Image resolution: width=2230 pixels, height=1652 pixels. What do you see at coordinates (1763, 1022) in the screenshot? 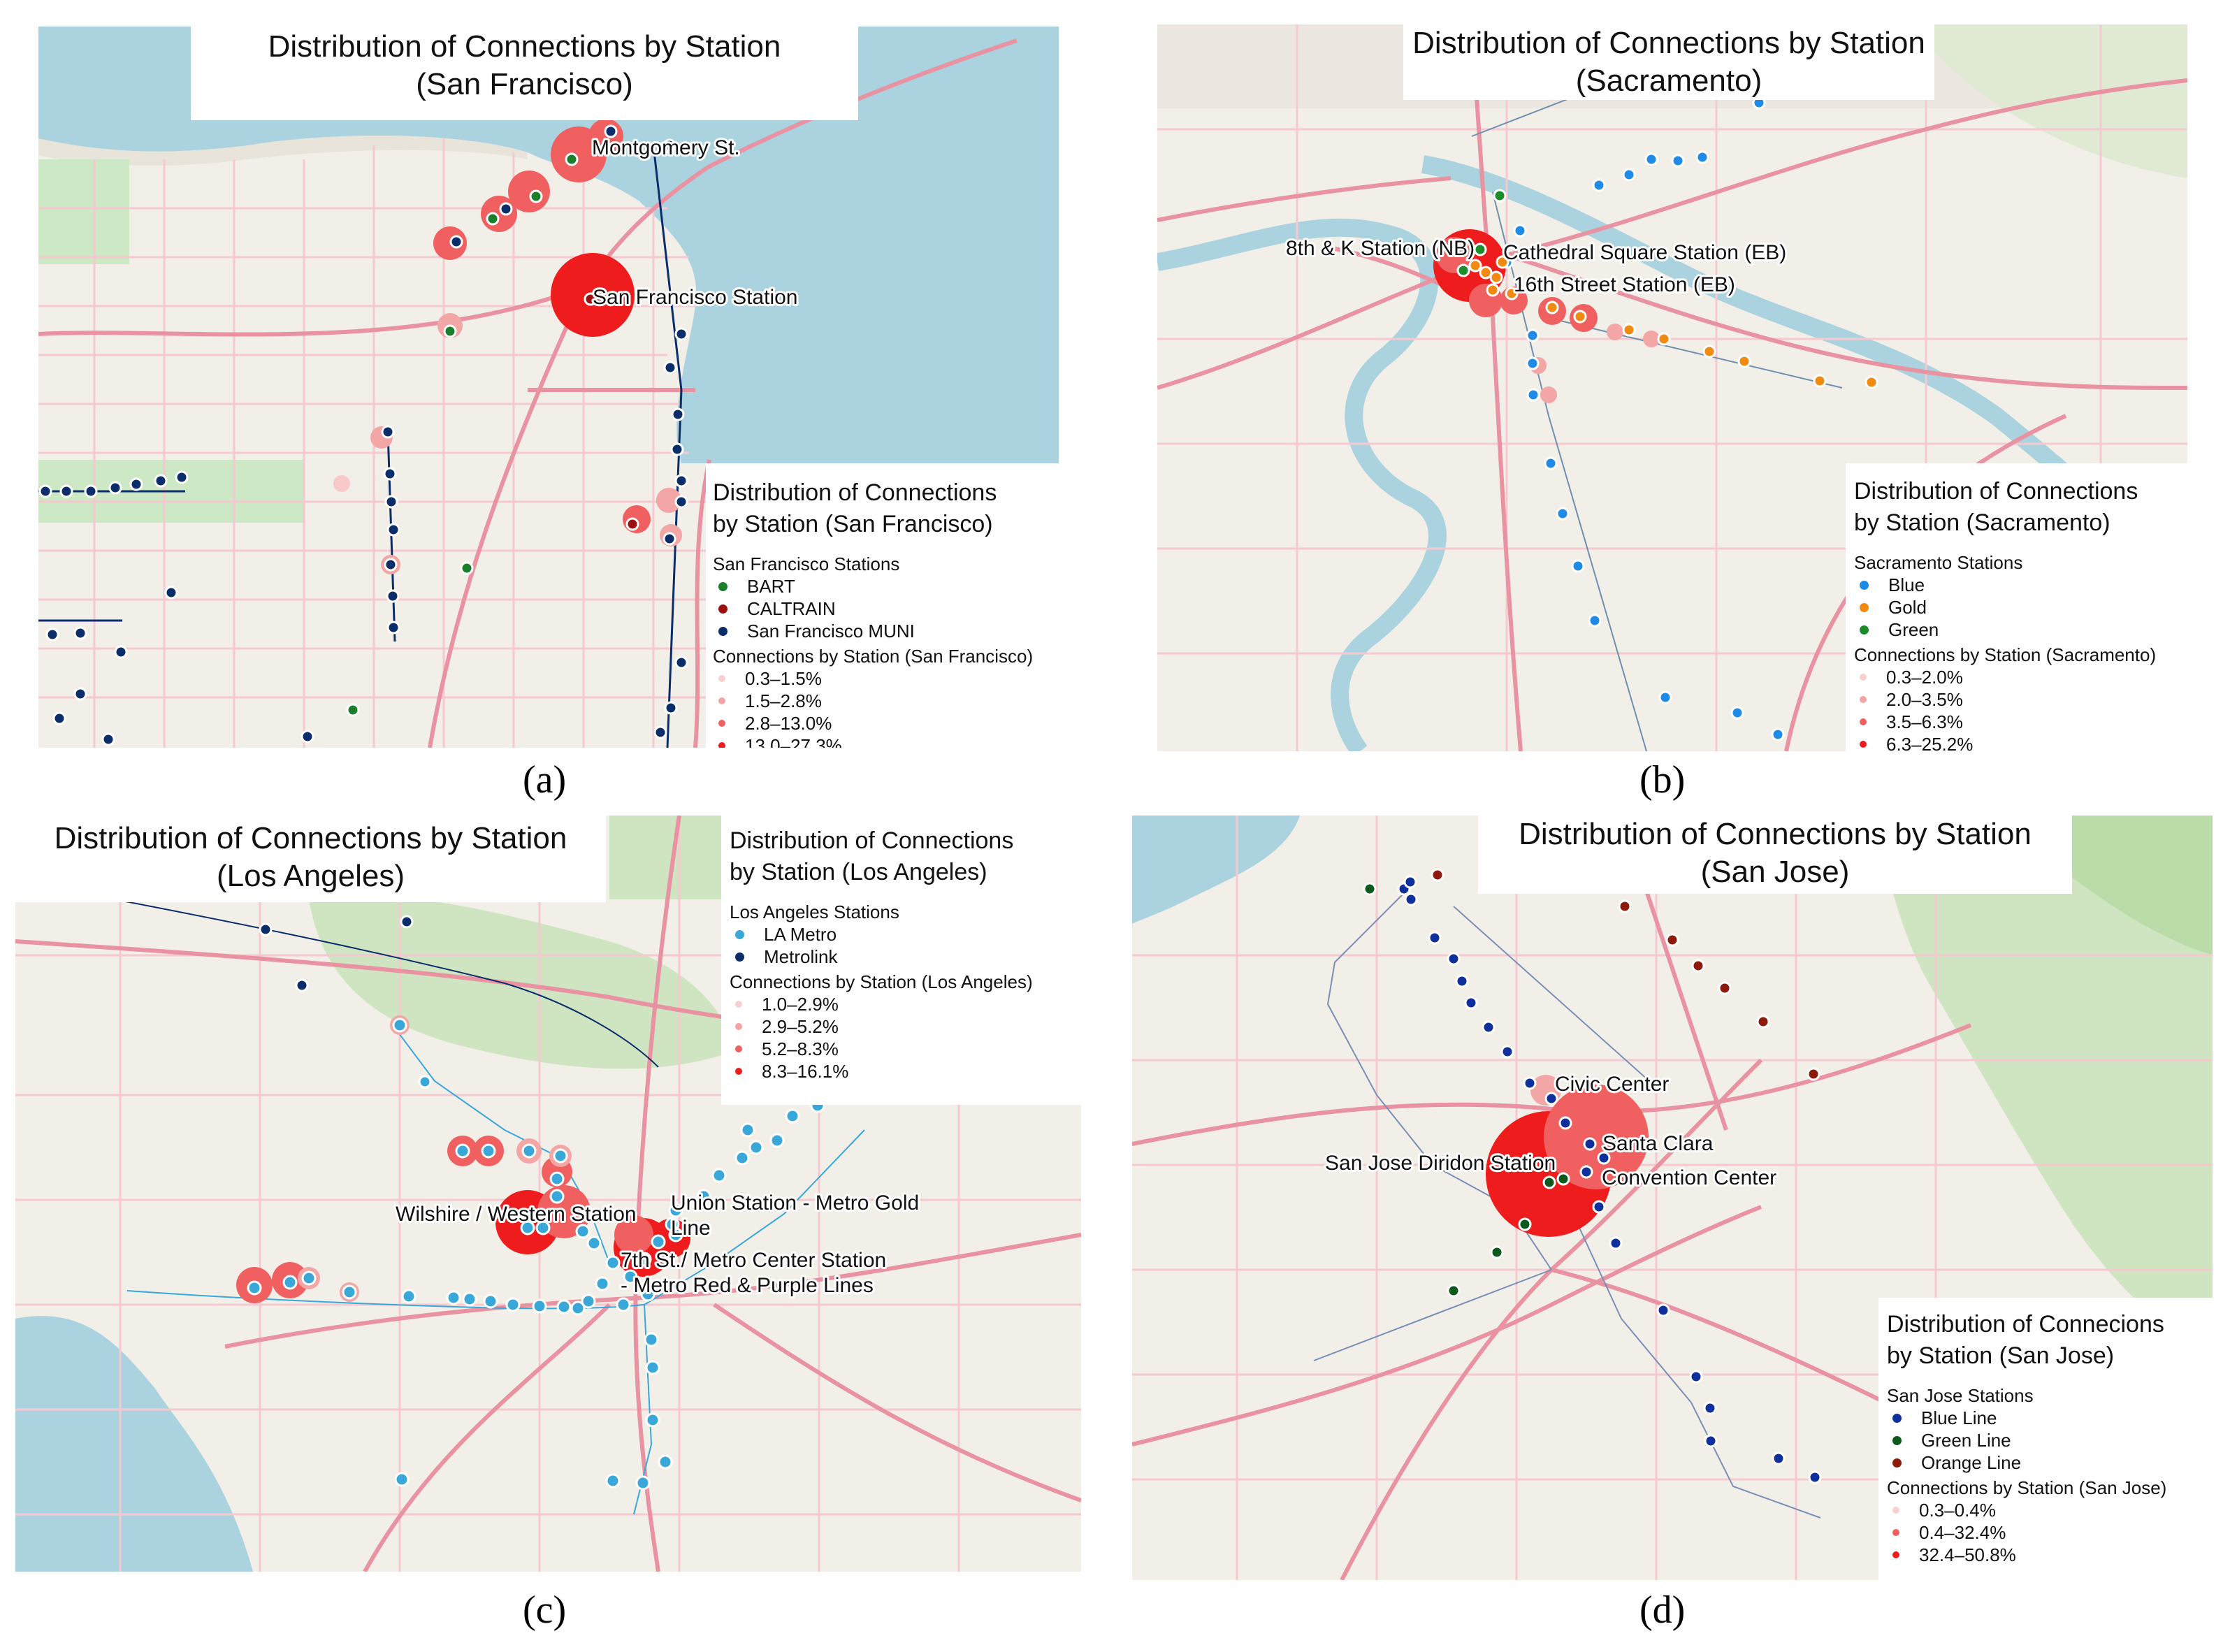
I see `orange-line-dot` at bounding box center [1763, 1022].